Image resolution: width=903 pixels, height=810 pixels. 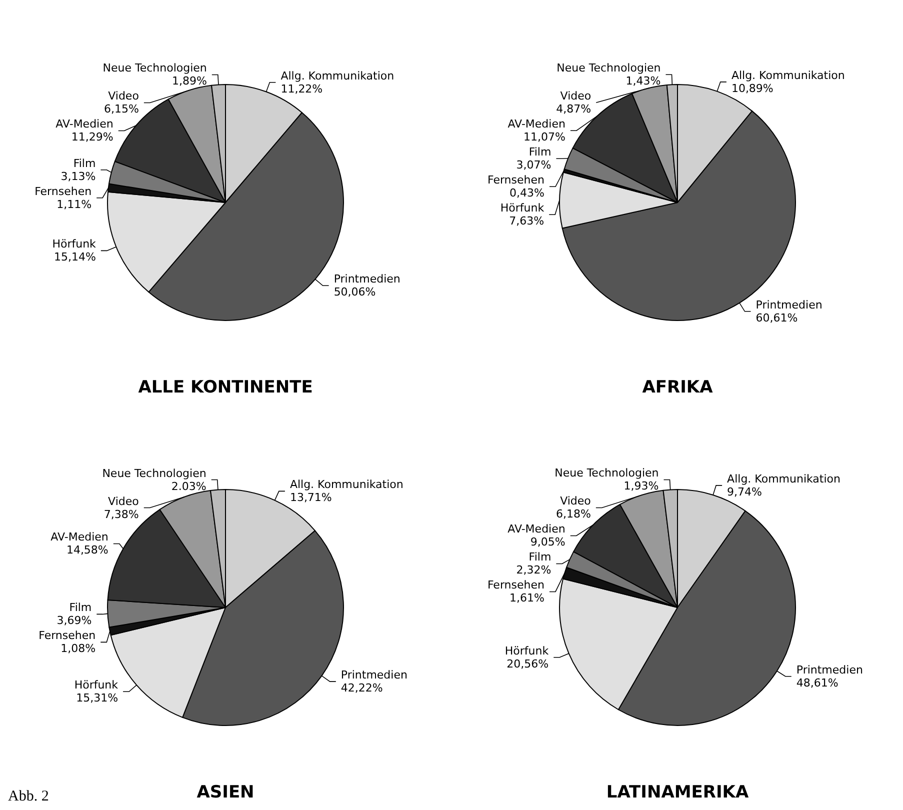 What do you see at coordinates (573, 514) in the screenshot?
I see `data-label: 6,18%` at bounding box center [573, 514].